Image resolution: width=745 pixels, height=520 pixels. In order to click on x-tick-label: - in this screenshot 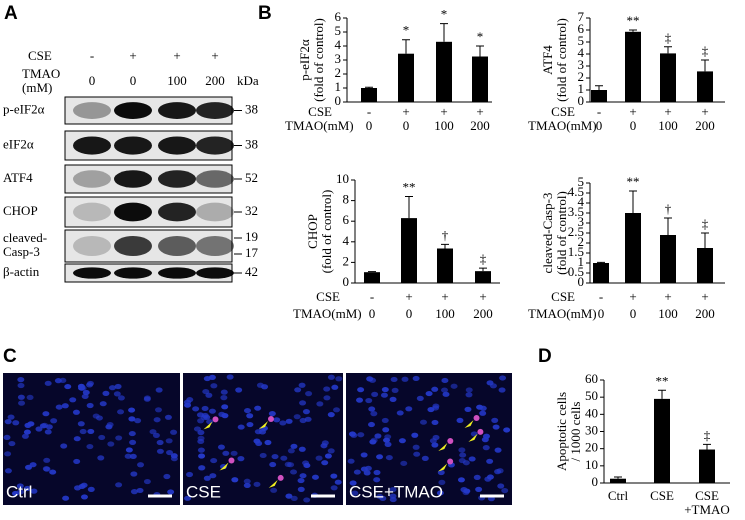, I will do `click(372, 296)`.